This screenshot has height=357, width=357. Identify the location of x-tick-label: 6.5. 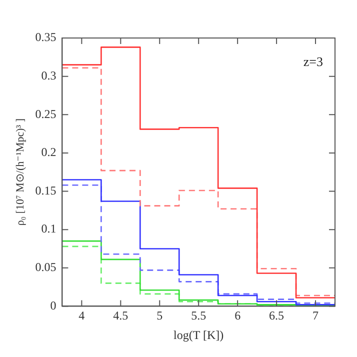
(276, 315).